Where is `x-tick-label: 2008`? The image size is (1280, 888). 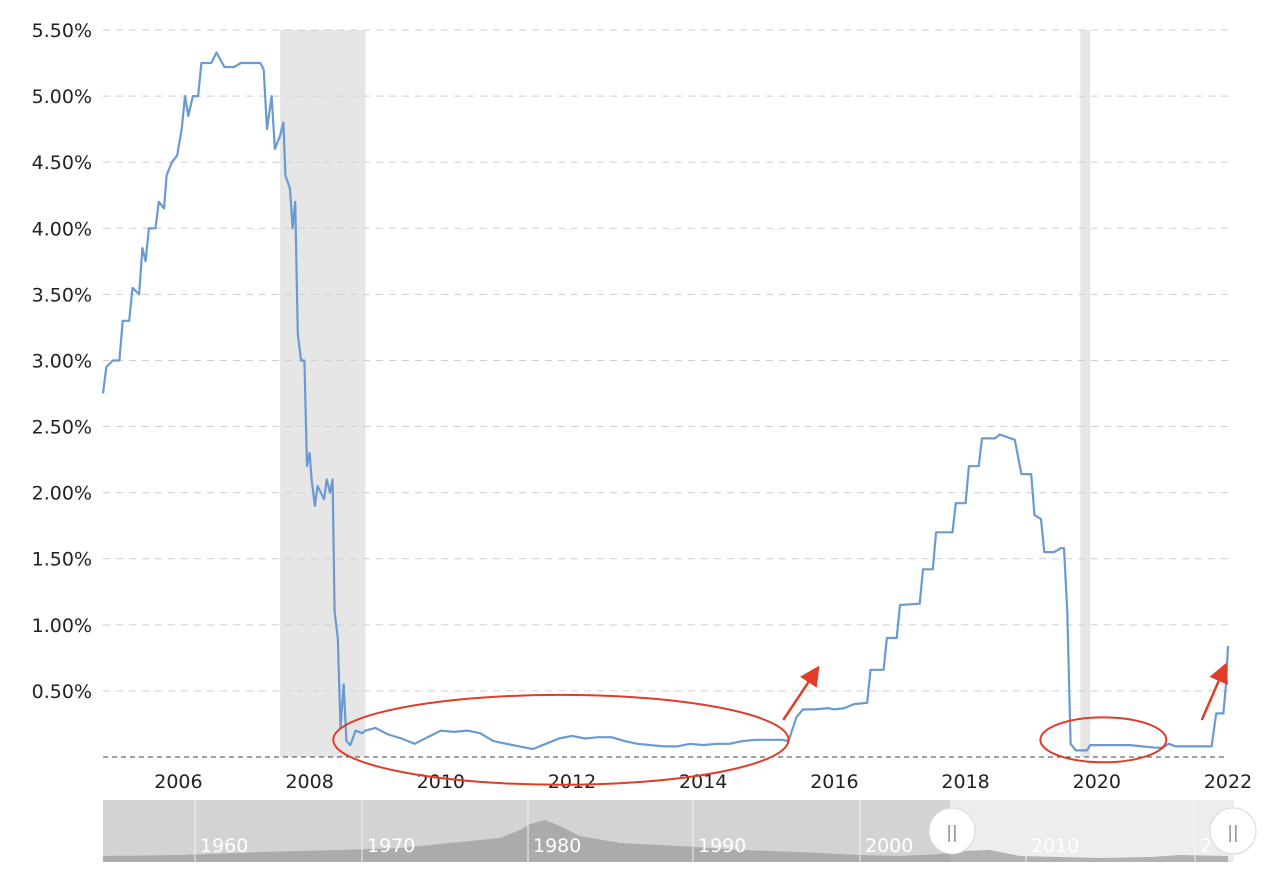
x-tick-label: 2008 is located at coordinates (309, 782).